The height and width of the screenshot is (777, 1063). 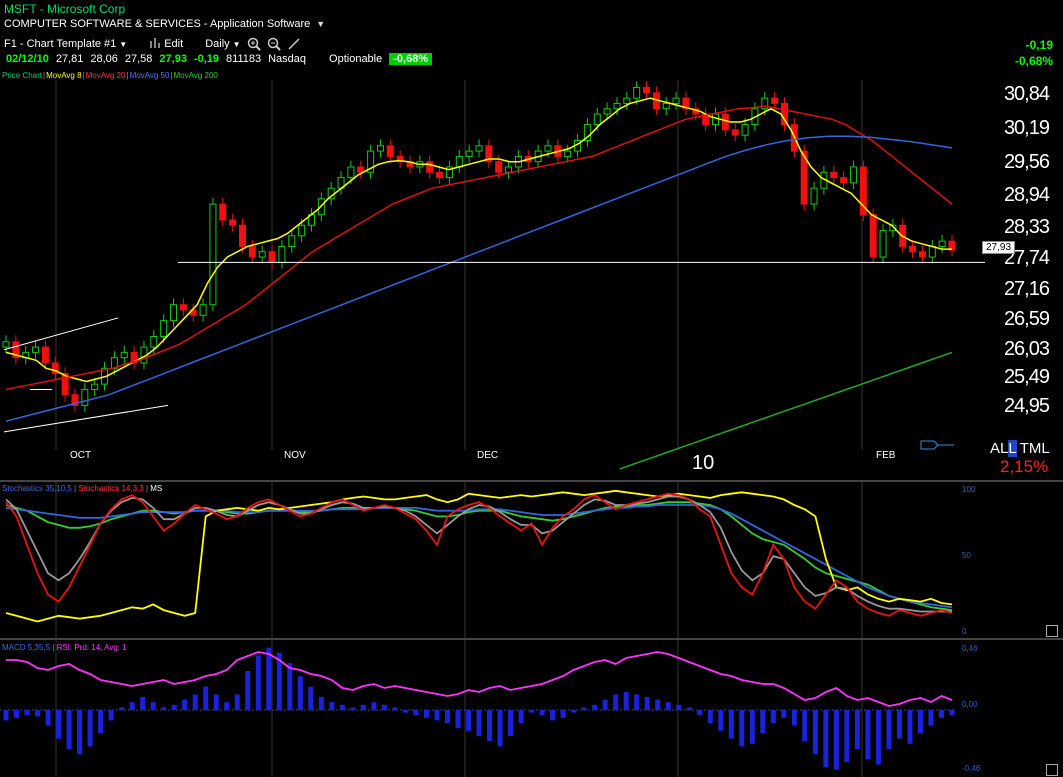 I want to click on price-tag: 27,93, so click(x=999, y=247).